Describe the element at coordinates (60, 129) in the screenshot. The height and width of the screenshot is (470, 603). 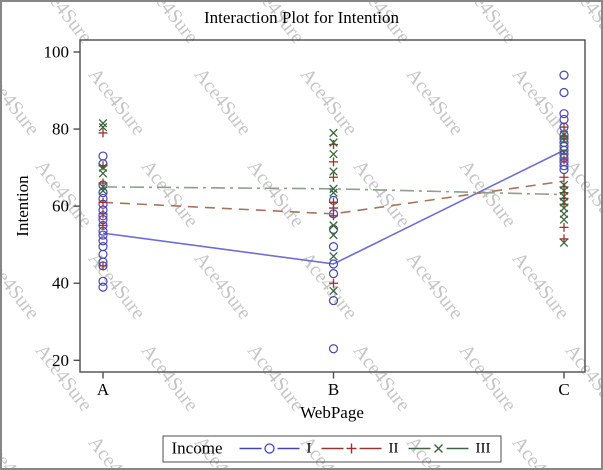
I see `svg-text: 80` at that location.